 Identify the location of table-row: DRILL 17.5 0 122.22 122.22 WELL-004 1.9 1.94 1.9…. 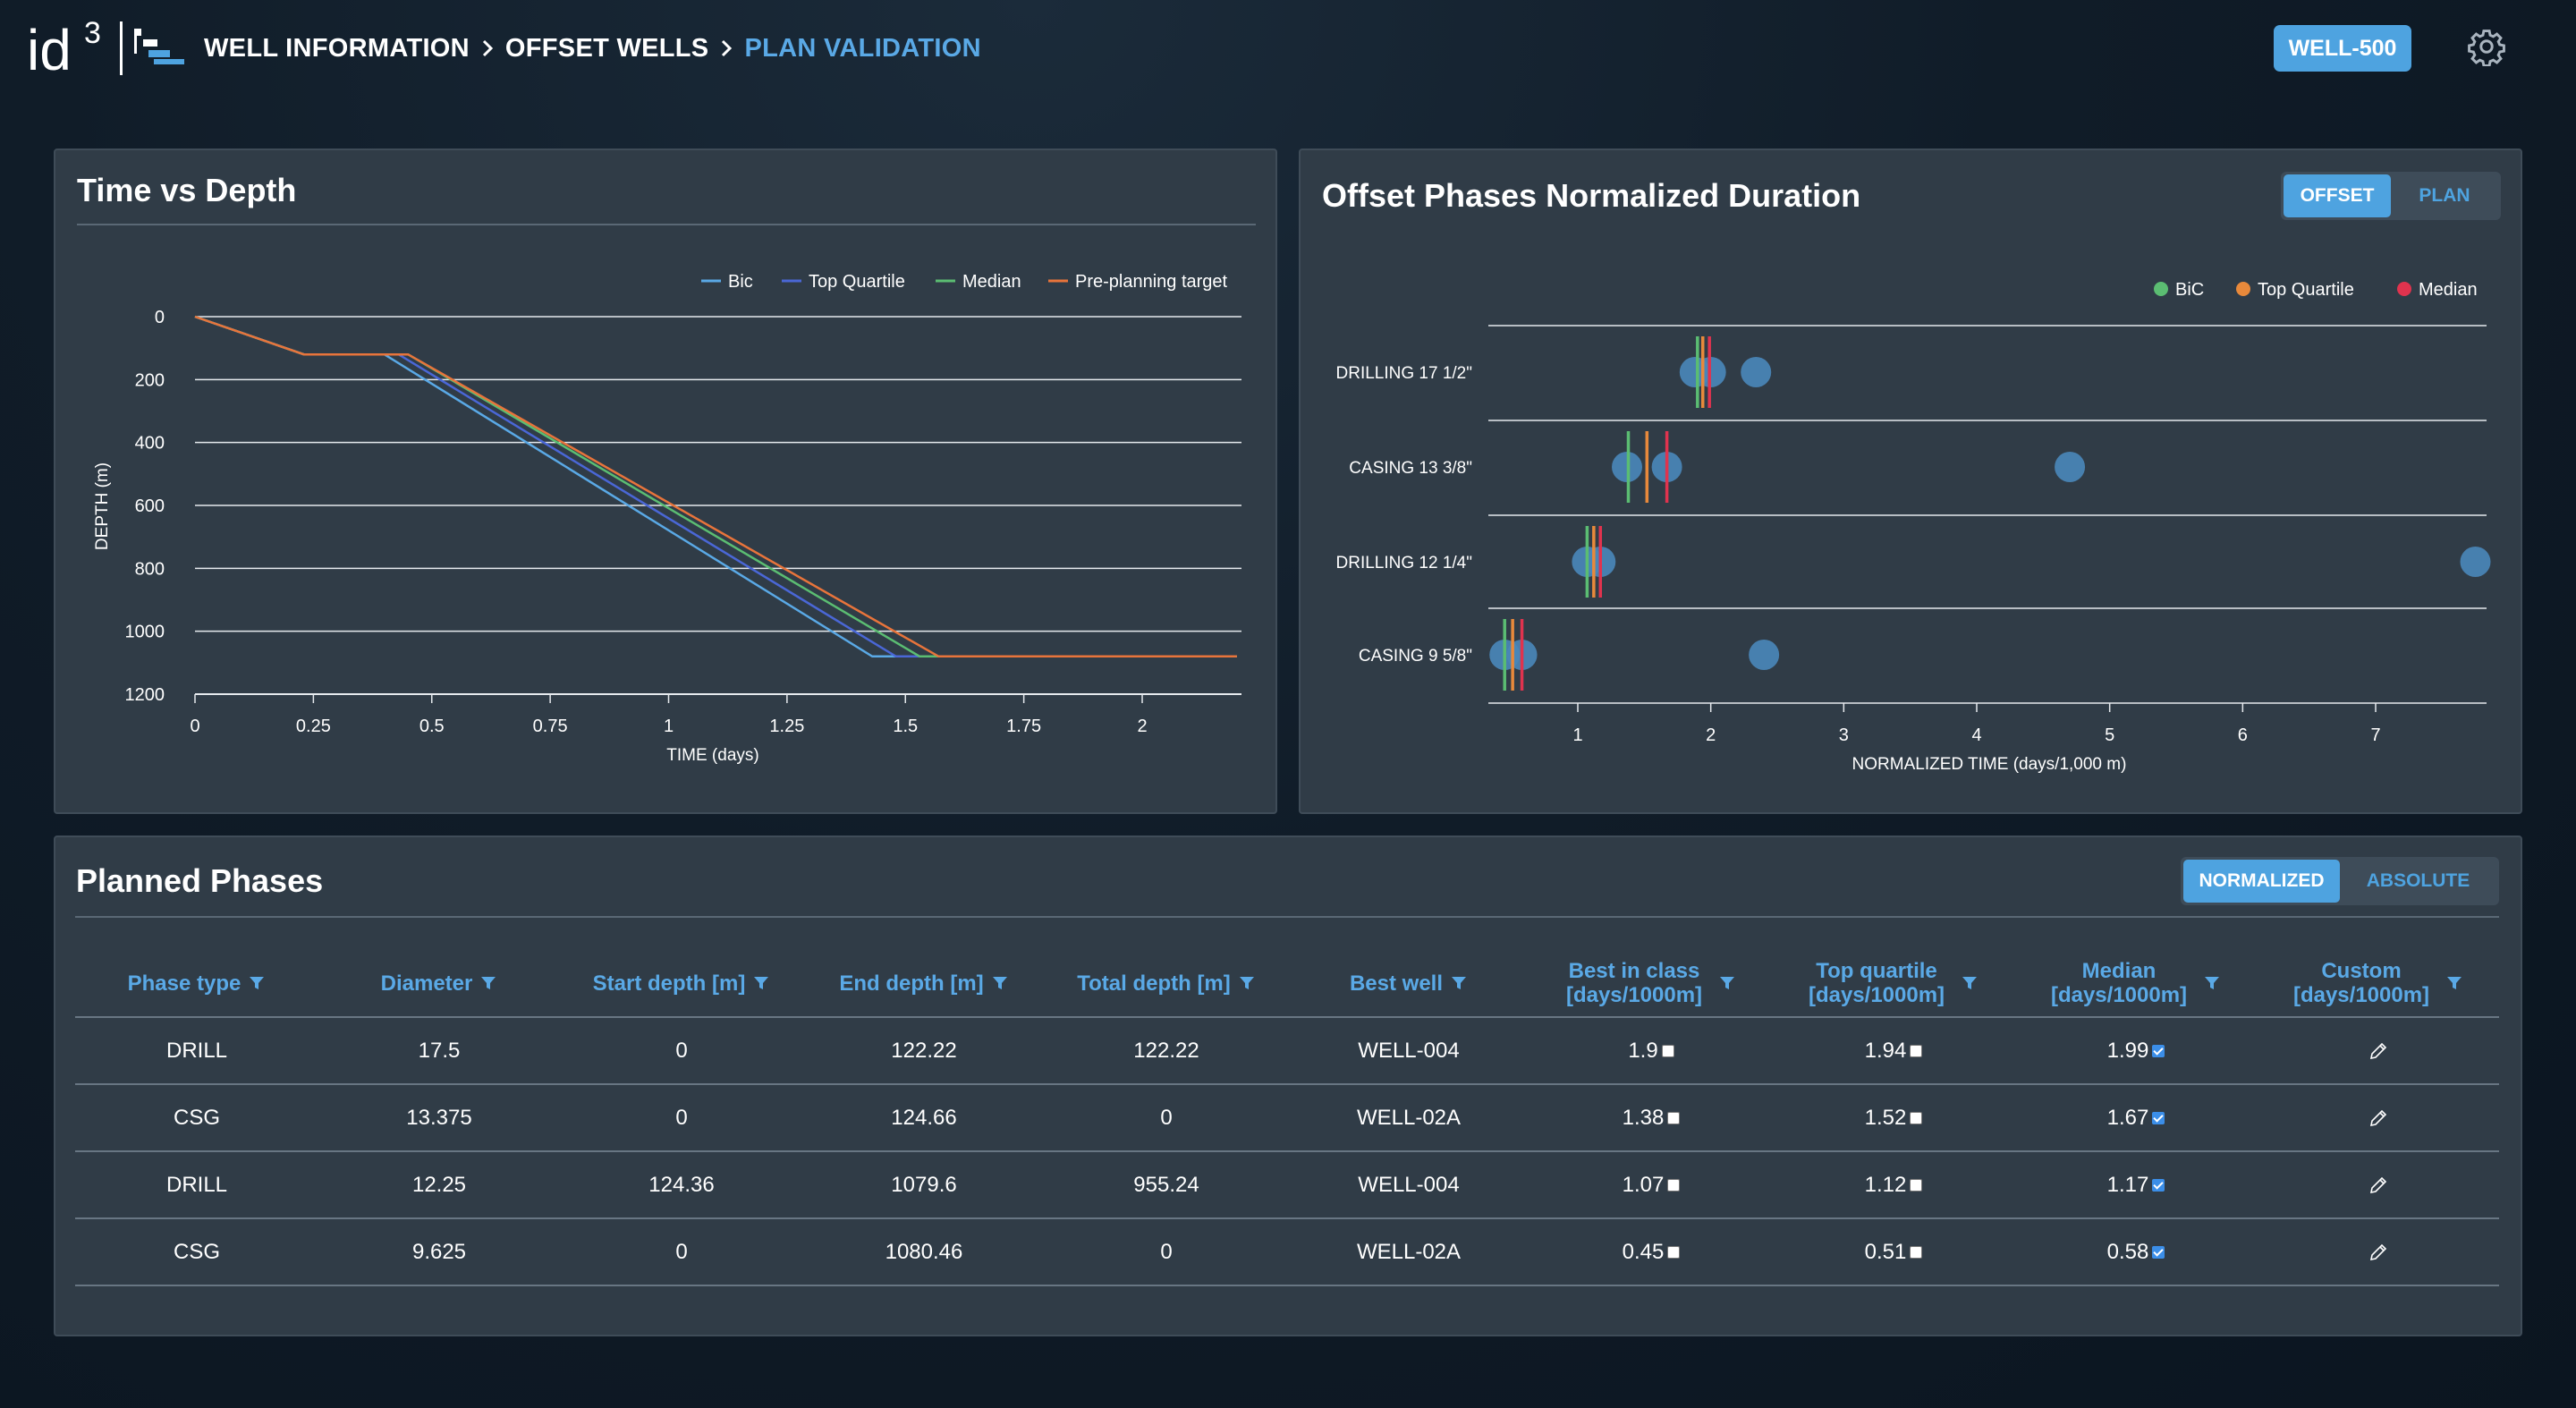
(1287, 1051).